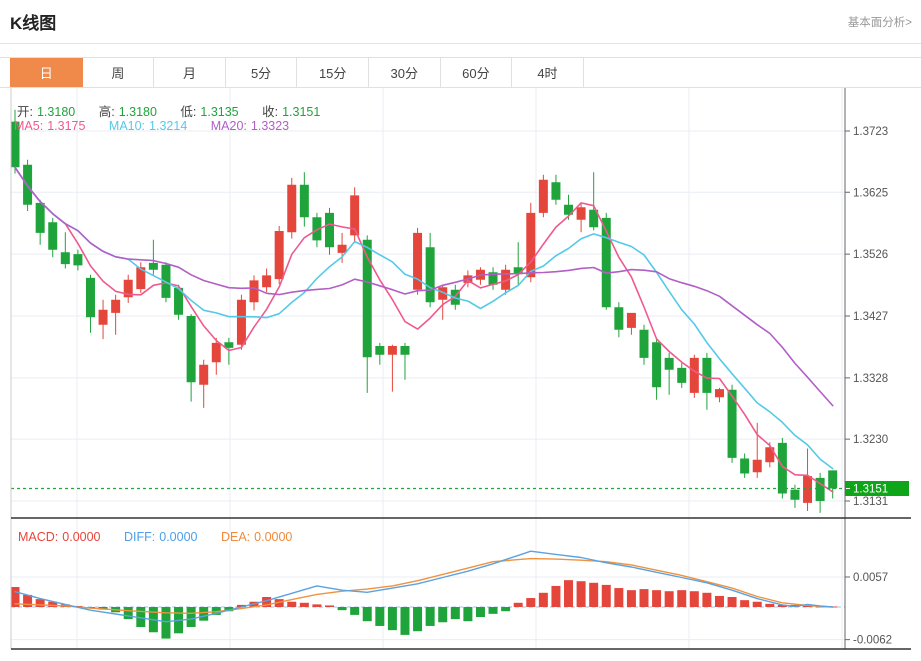  What do you see at coordinates (33, 23) in the screenshot?
I see `page-title: K线图` at bounding box center [33, 23].